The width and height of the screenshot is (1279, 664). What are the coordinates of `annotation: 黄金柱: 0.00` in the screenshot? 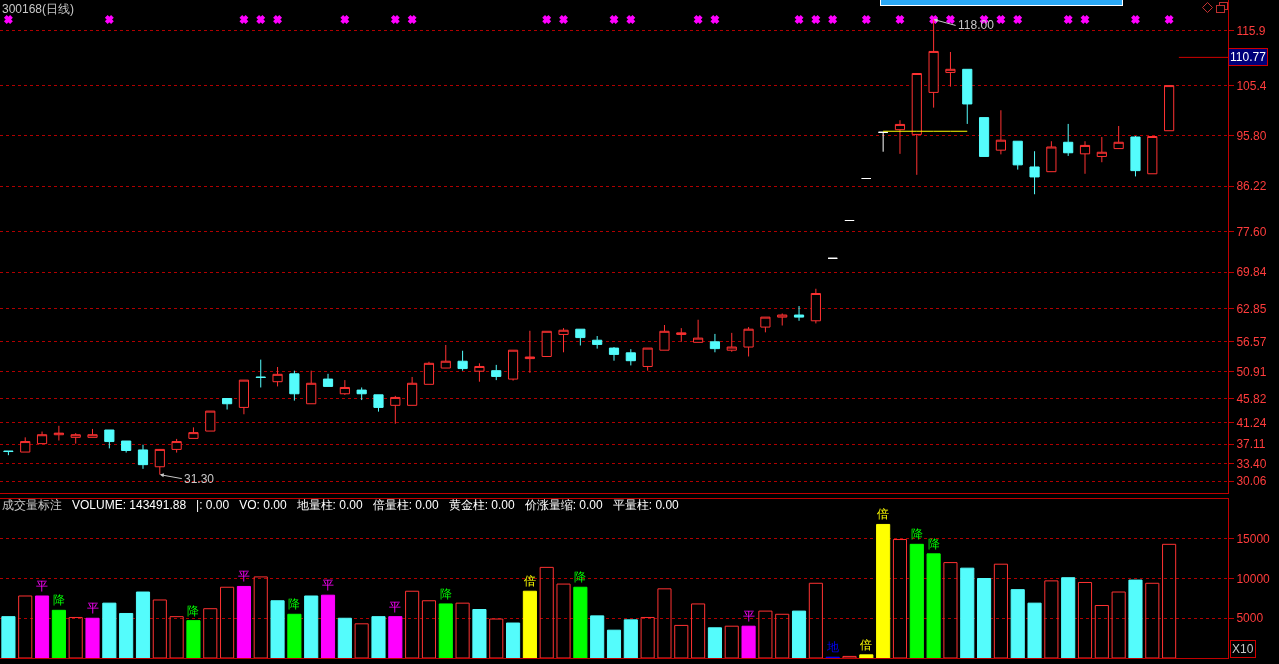 It's located at (481, 505).